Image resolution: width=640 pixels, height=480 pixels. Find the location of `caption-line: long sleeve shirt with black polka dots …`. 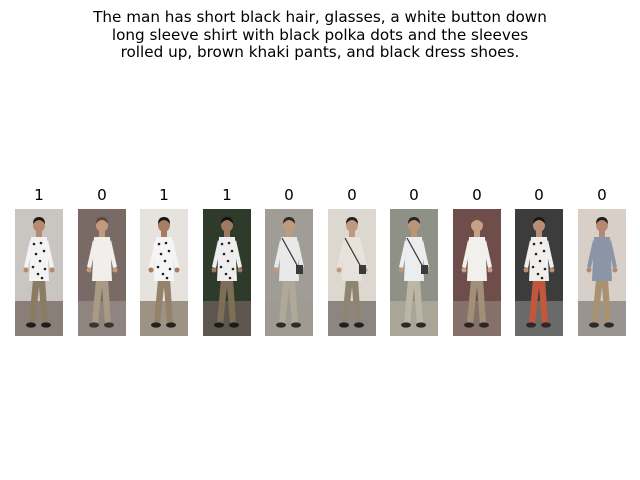

caption-line: long sleeve shirt with black polka dots … is located at coordinates (320, 34).